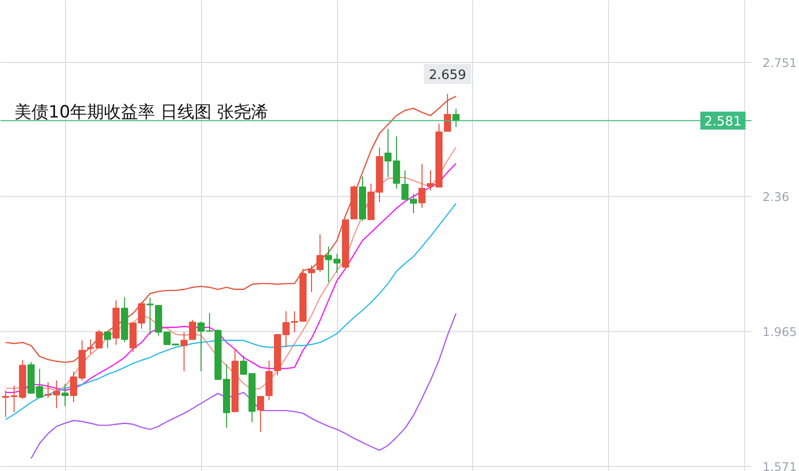 The image size is (799, 471). I want to click on text: 美债10年期收益率 日线图 张尧浠, so click(141, 112).